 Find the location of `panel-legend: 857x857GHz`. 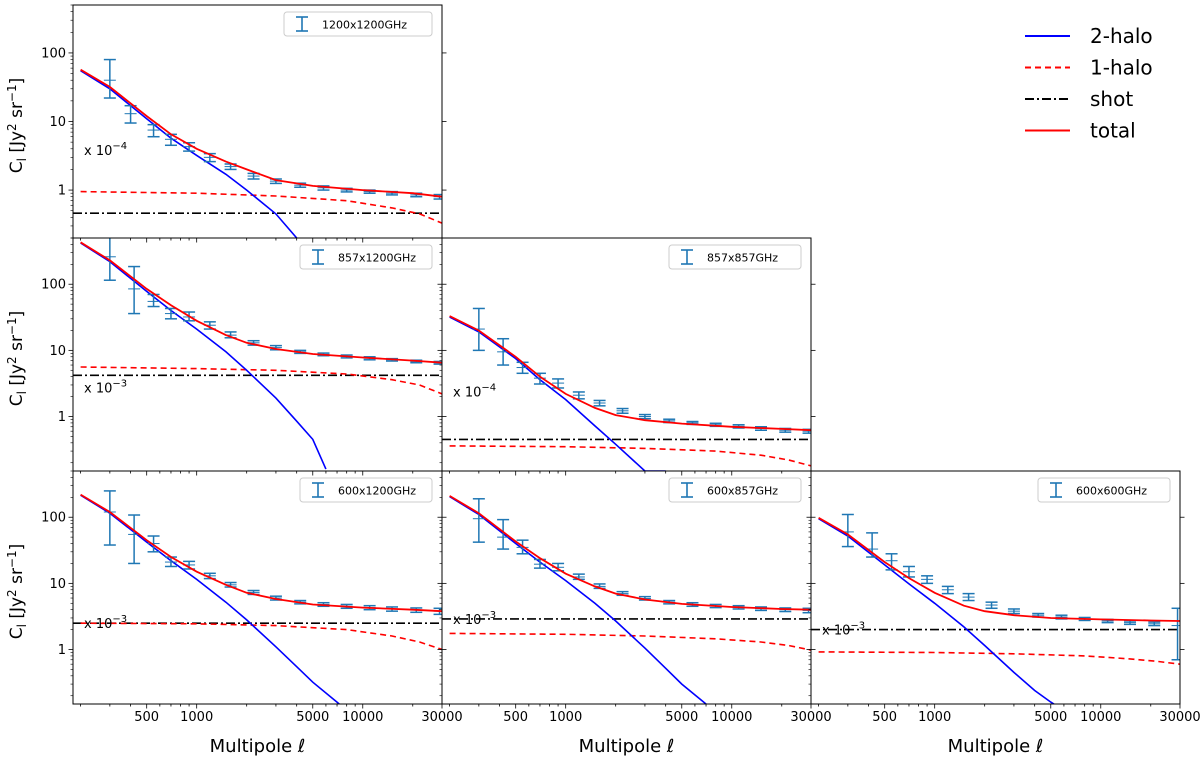

panel-legend: 857x857GHz is located at coordinates (735, 257).